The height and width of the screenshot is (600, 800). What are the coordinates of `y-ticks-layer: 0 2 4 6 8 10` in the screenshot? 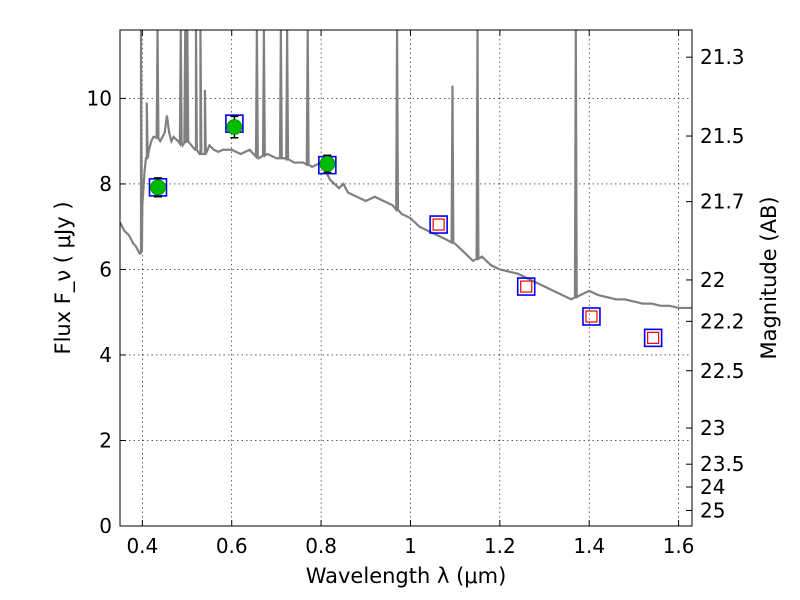 It's located at (106, 312).